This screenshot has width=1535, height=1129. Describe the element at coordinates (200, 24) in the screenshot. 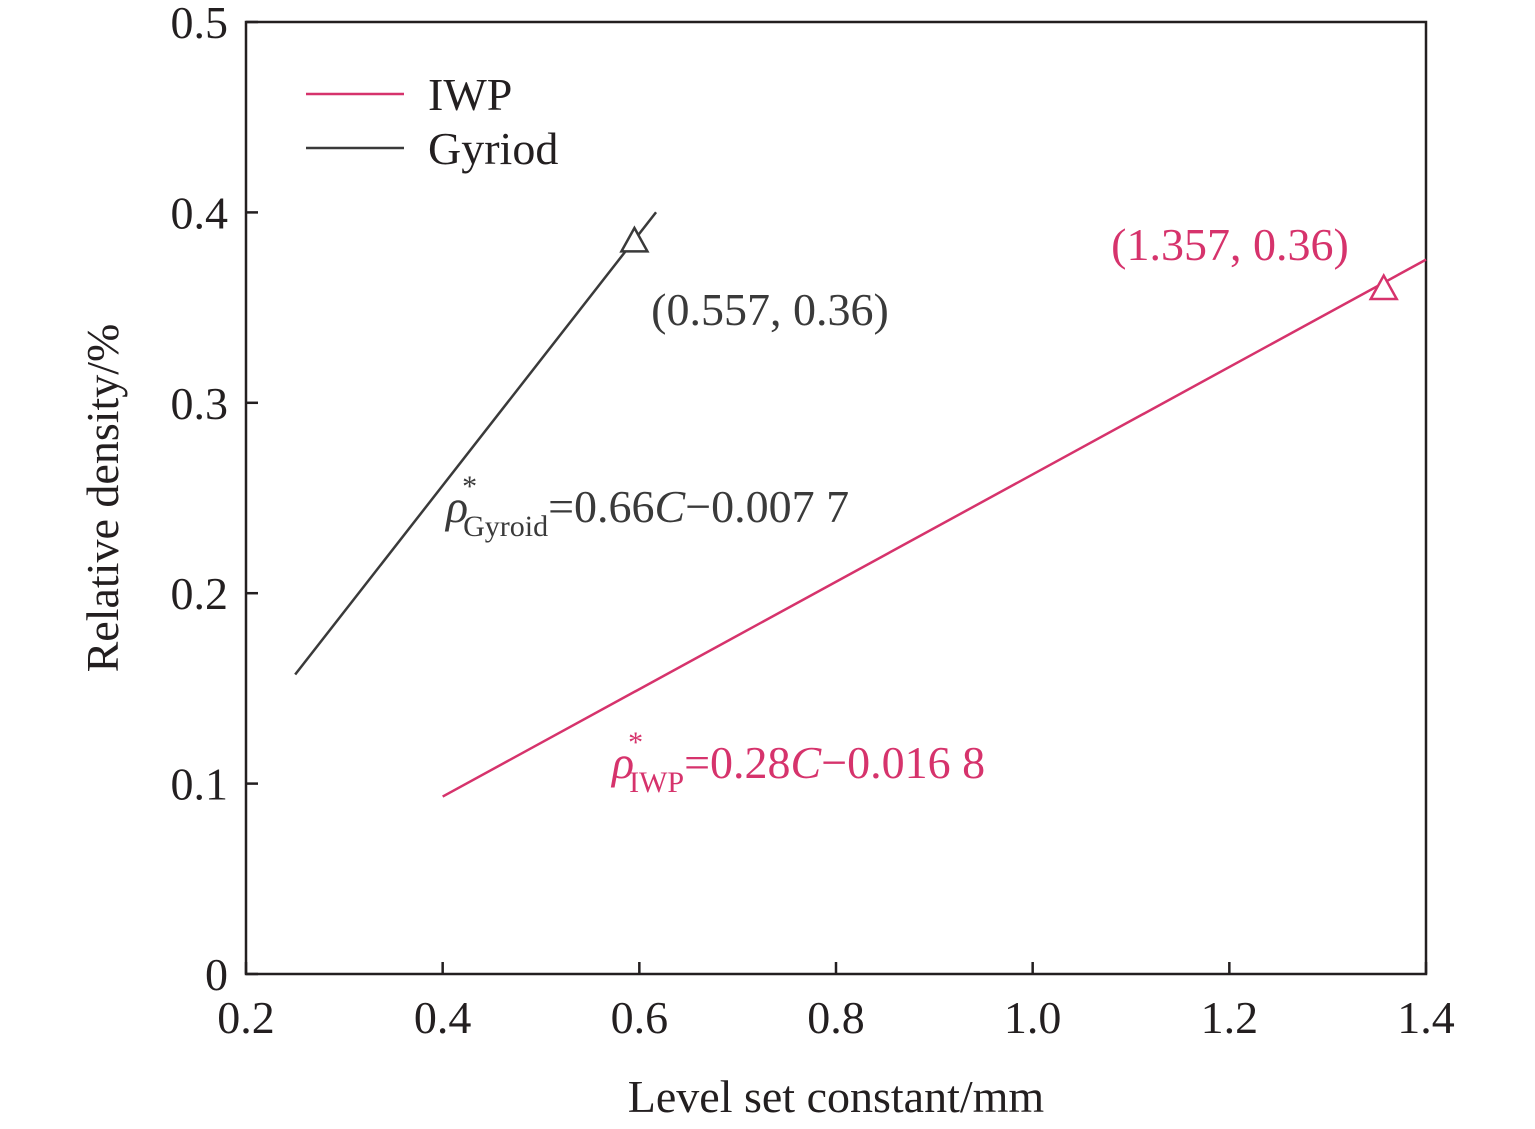

I see `y-tick-label: 0.5` at that location.